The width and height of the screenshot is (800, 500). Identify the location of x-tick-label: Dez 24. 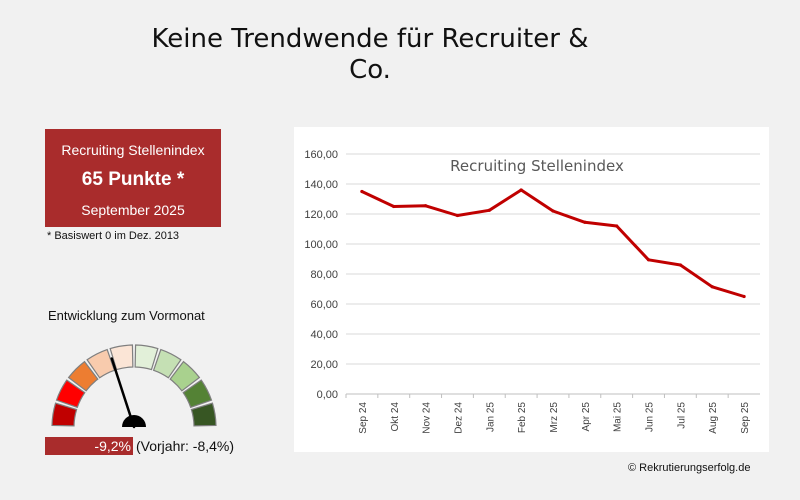
(458, 418).